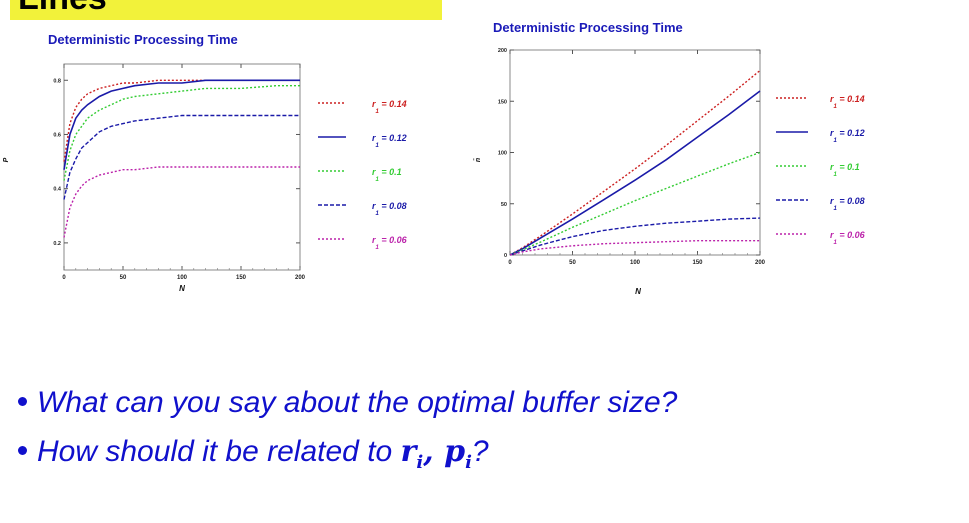 The width and height of the screenshot is (969, 523). I want to click on y-tick-label: 0.8, so click(57, 81).